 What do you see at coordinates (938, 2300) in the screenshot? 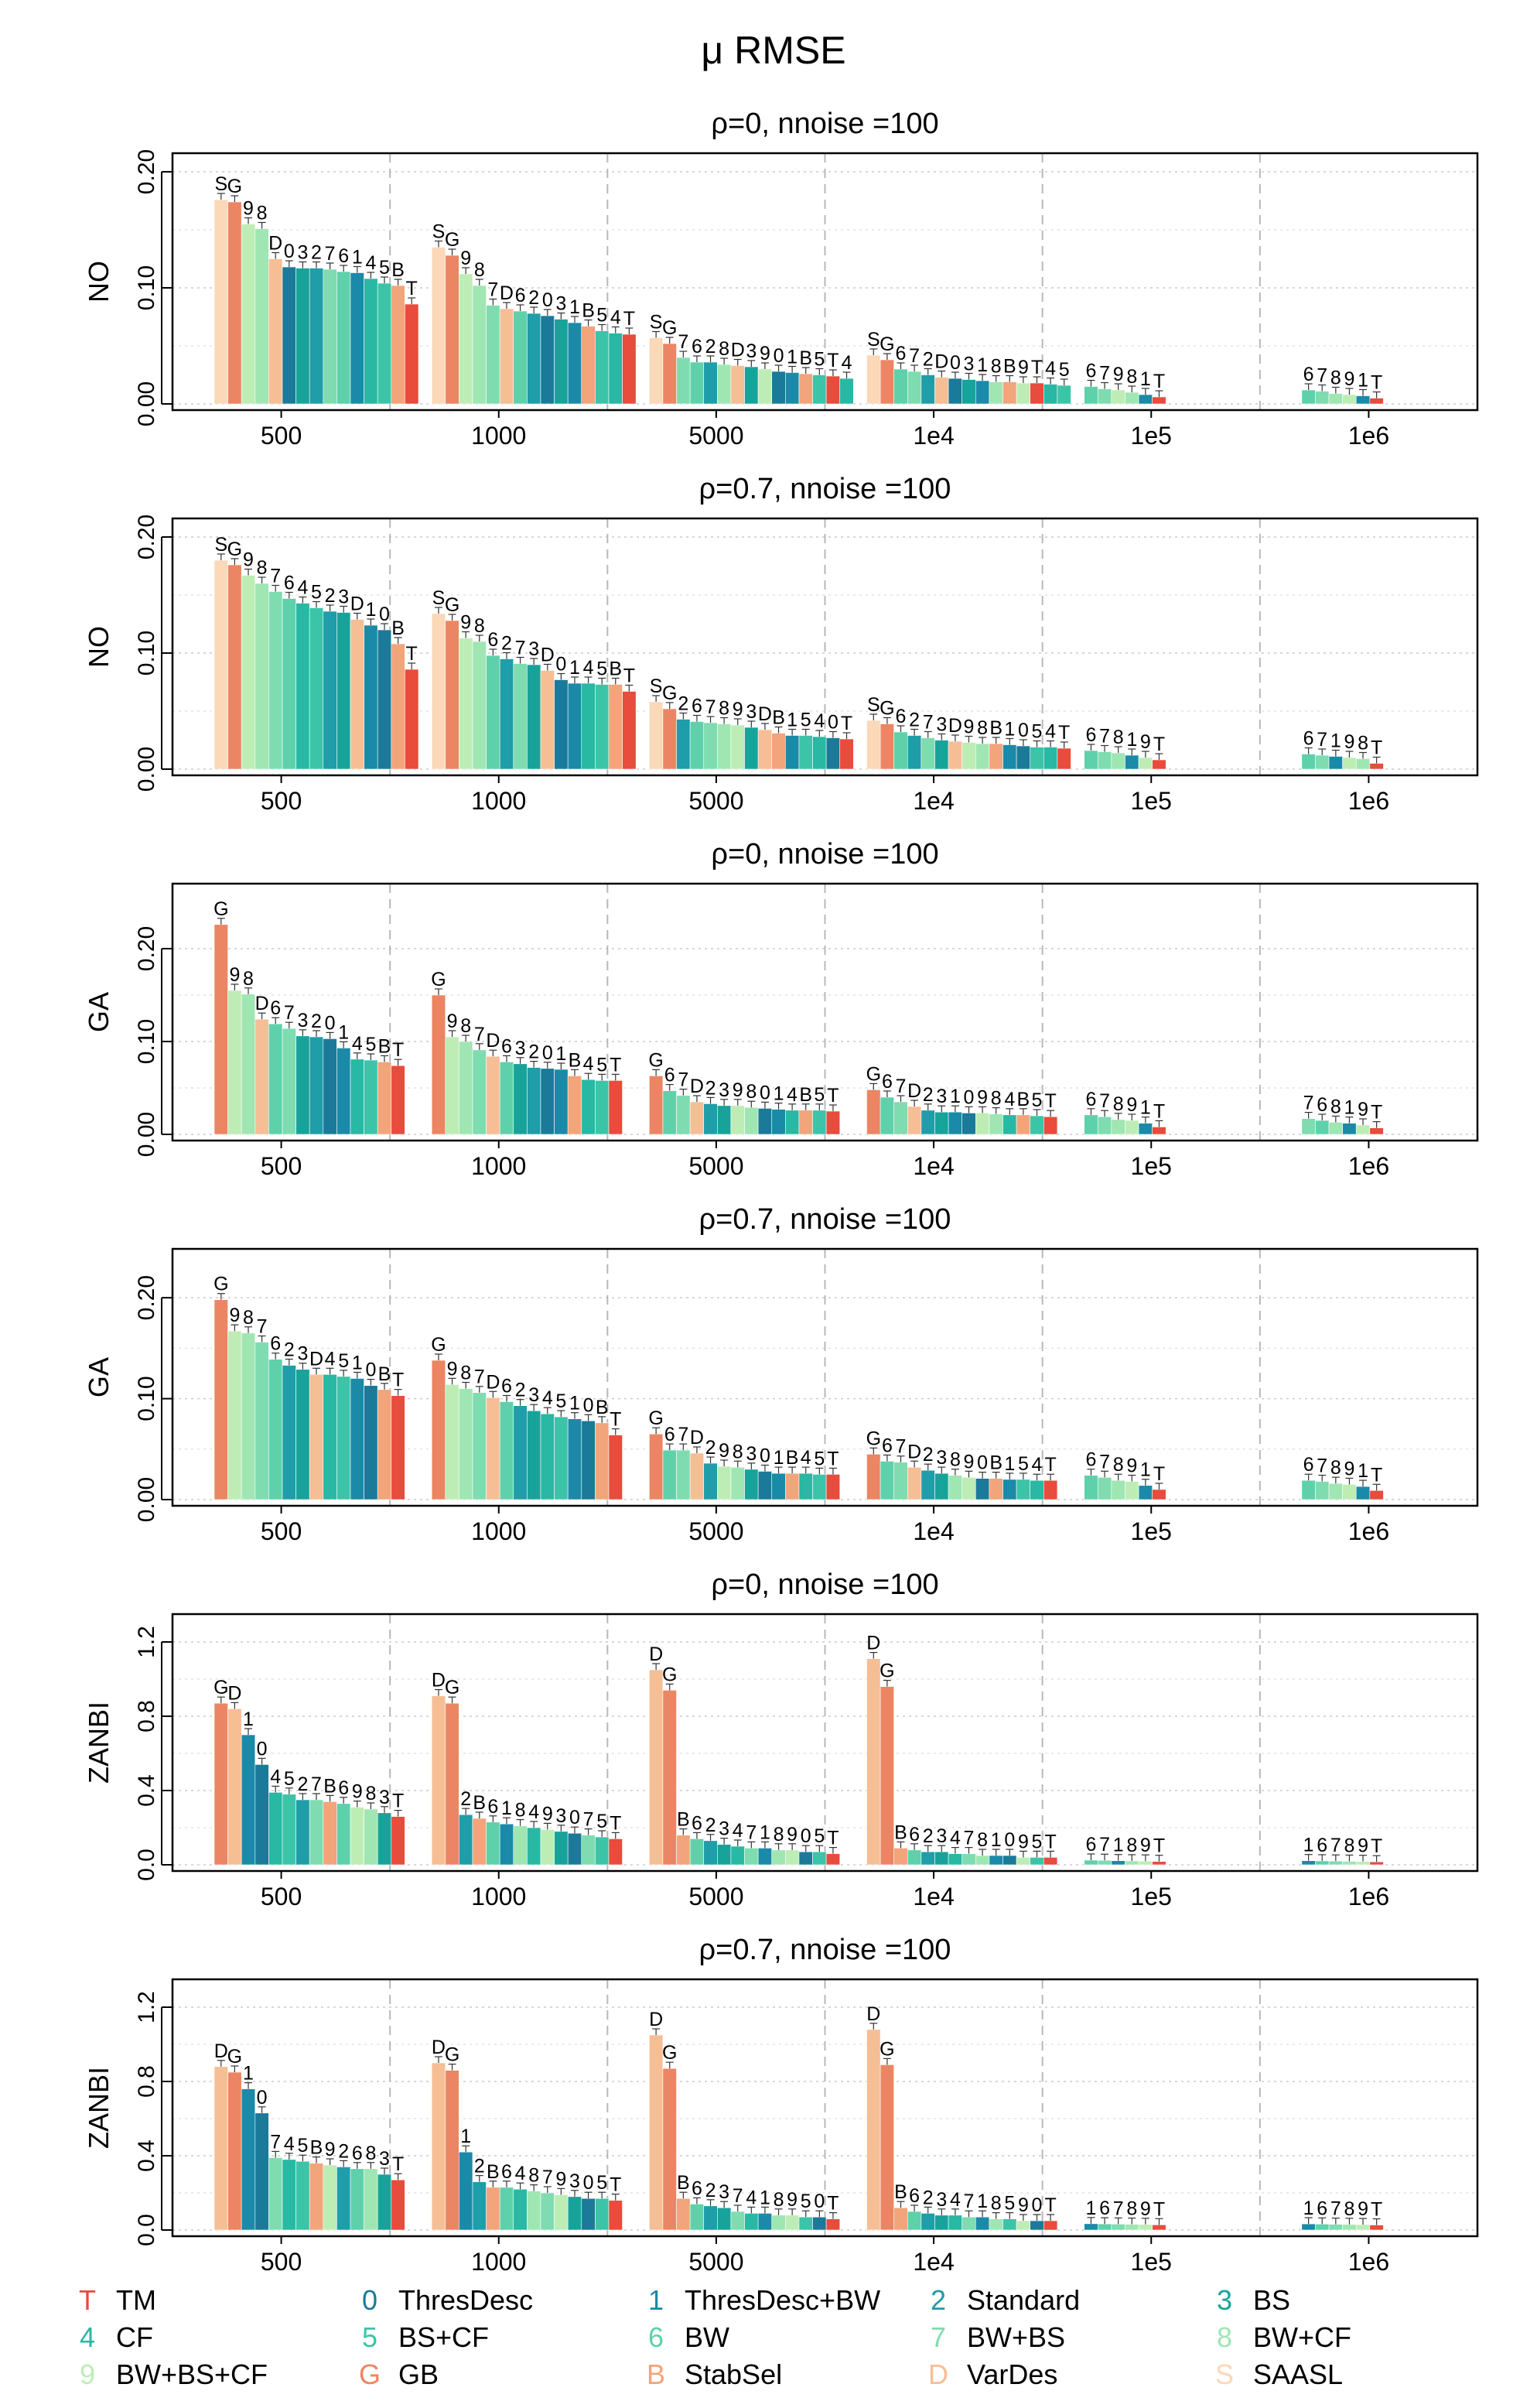
I see `legend-code: 2` at bounding box center [938, 2300].